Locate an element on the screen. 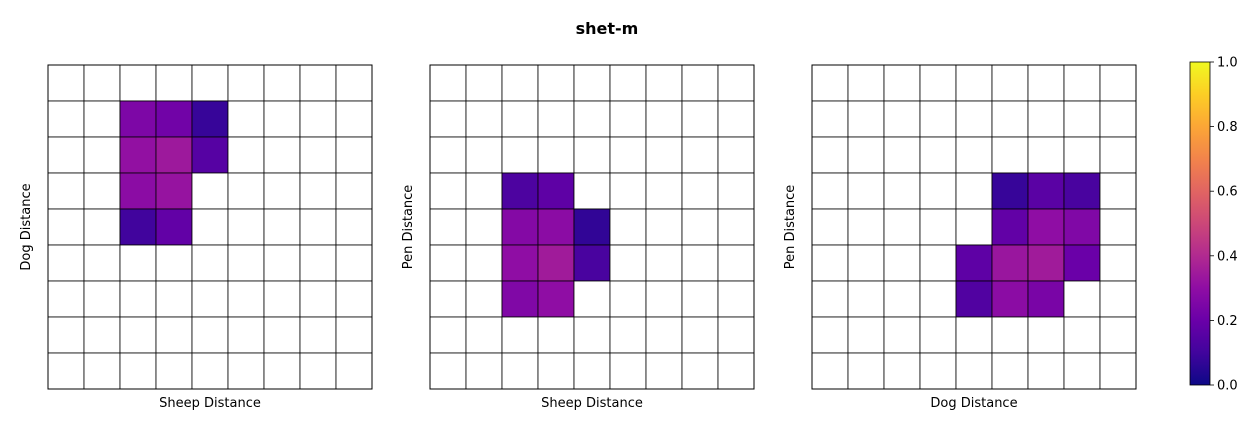 Image resolution: width=1258 pixels, height=433 pixels. colorbar-tick-label: 1.0 is located at coordinates (1227, 63).